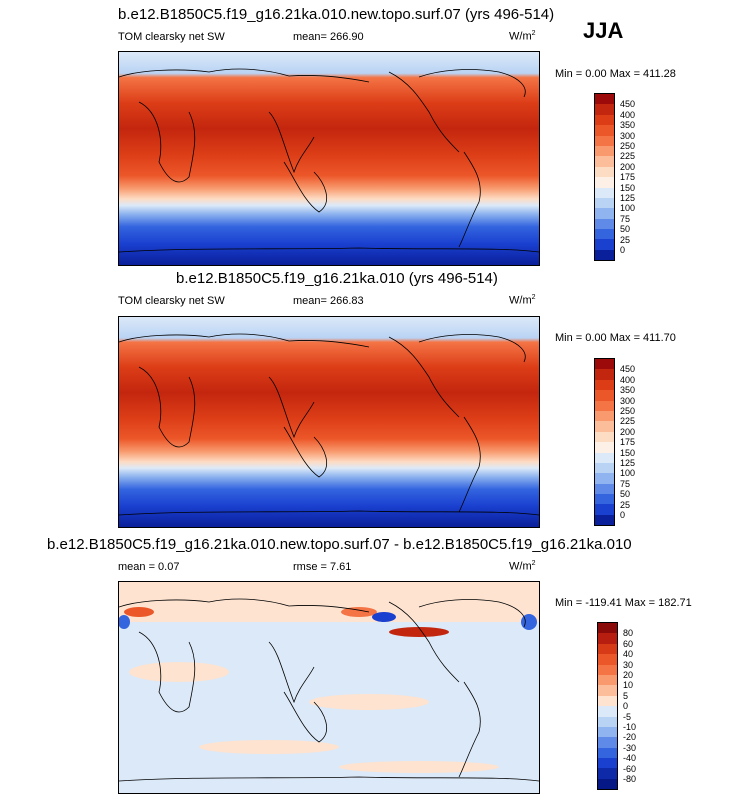 The height and width of the screenshot is (798, 733). Describe the element at coordinates (628, 198) in the screenshot. I see `cbar1-tick: 125` at that location.